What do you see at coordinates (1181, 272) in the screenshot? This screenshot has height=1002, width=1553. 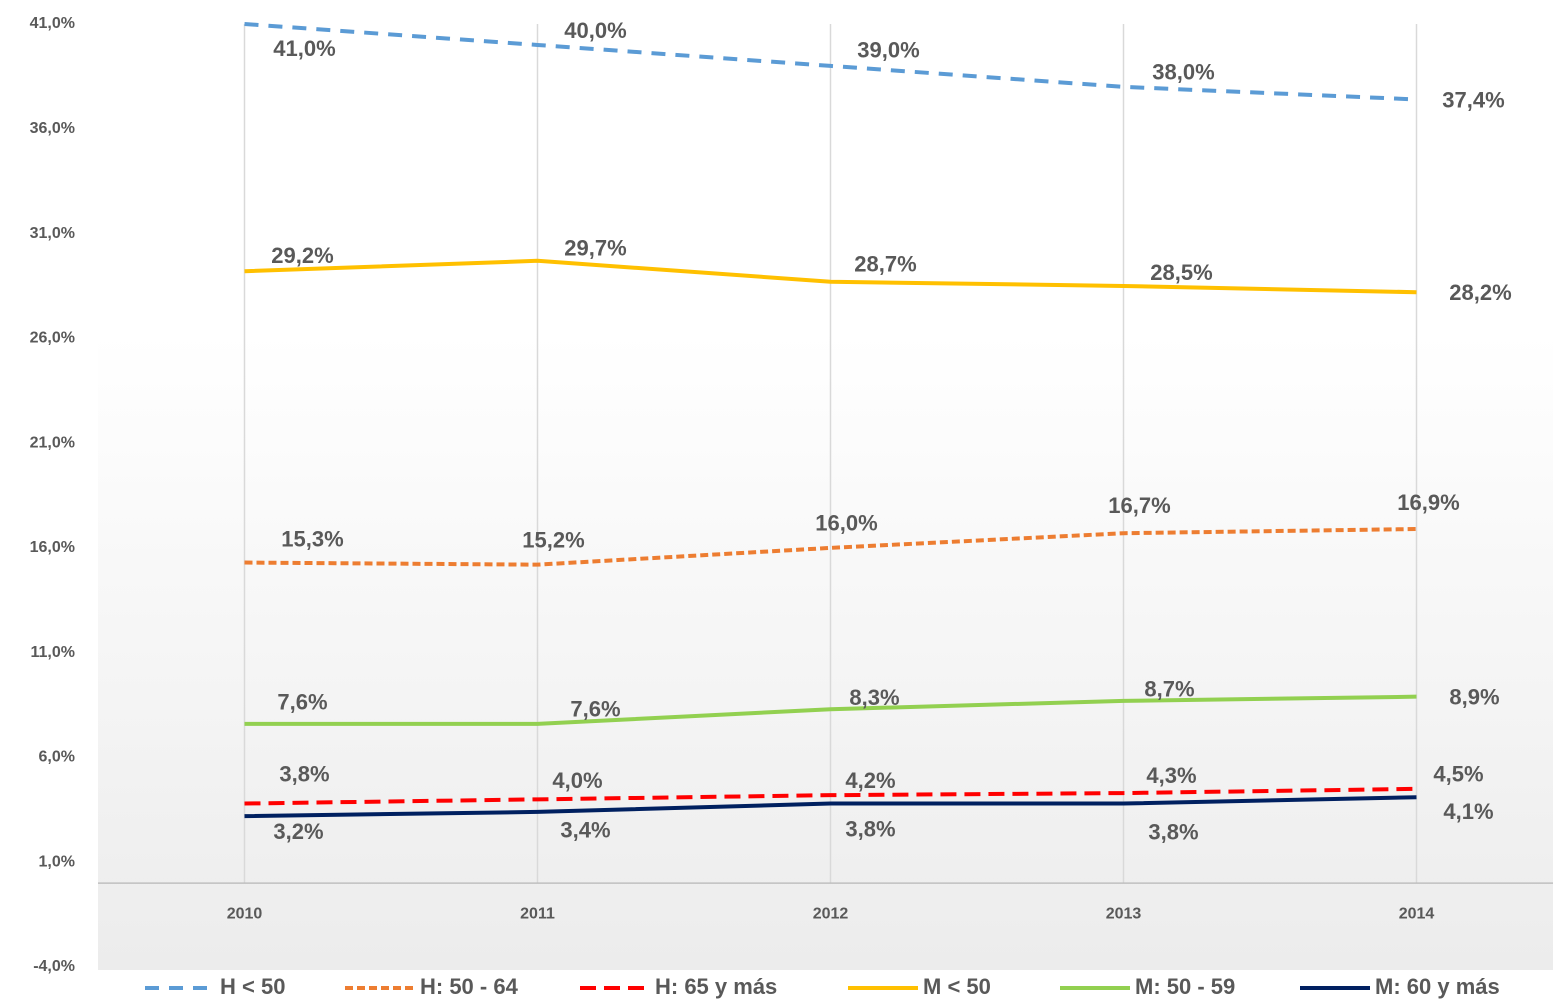 I see `data-label: 28,5%` at bounding box center [1181, 272].